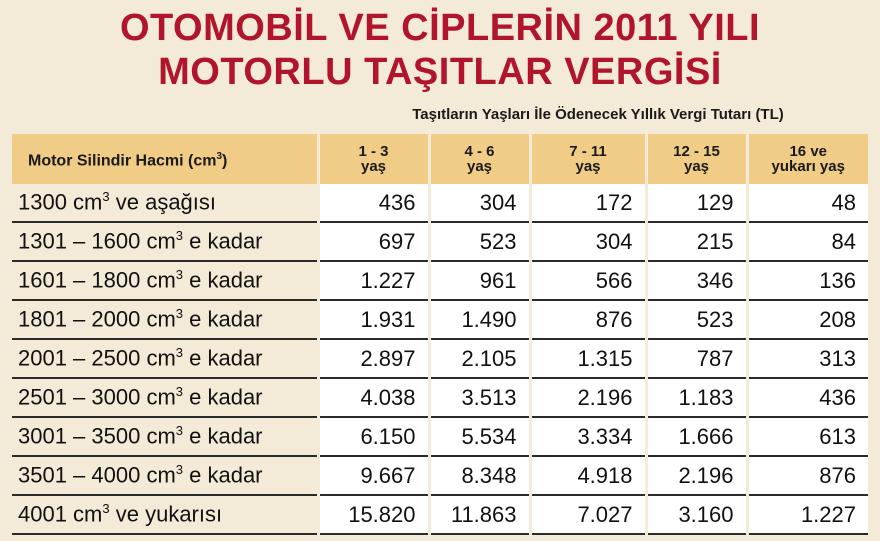 The height and width of the screenshot is (541, 880). I want to click on age-column-header: 12 - 15 yaş, so click(697, 159).